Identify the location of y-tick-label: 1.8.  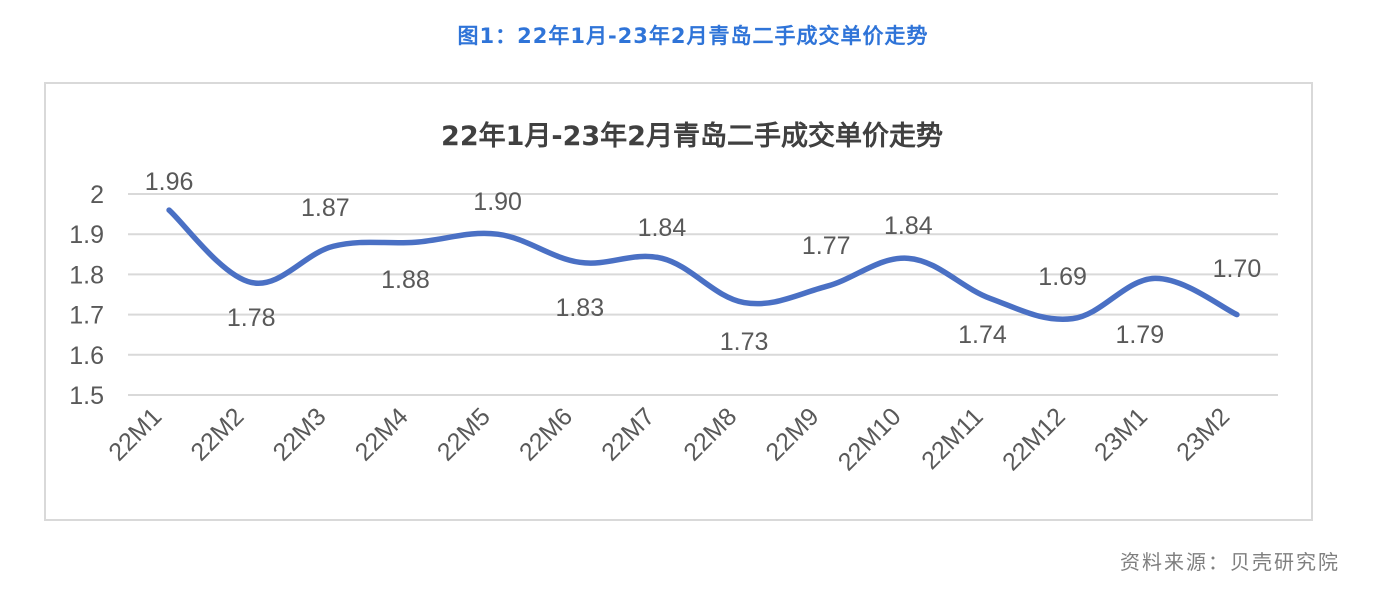
(86, 275).